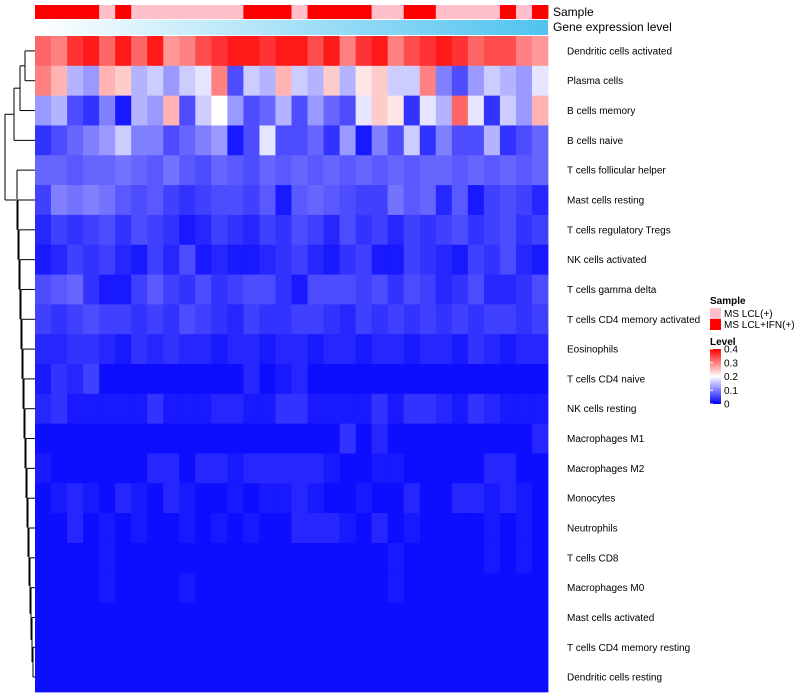  What do you see at coordinates (628, 648) in the screenshot?
I see `row-label: T cells CD4 memory resting` at bounding box center [628, 648].